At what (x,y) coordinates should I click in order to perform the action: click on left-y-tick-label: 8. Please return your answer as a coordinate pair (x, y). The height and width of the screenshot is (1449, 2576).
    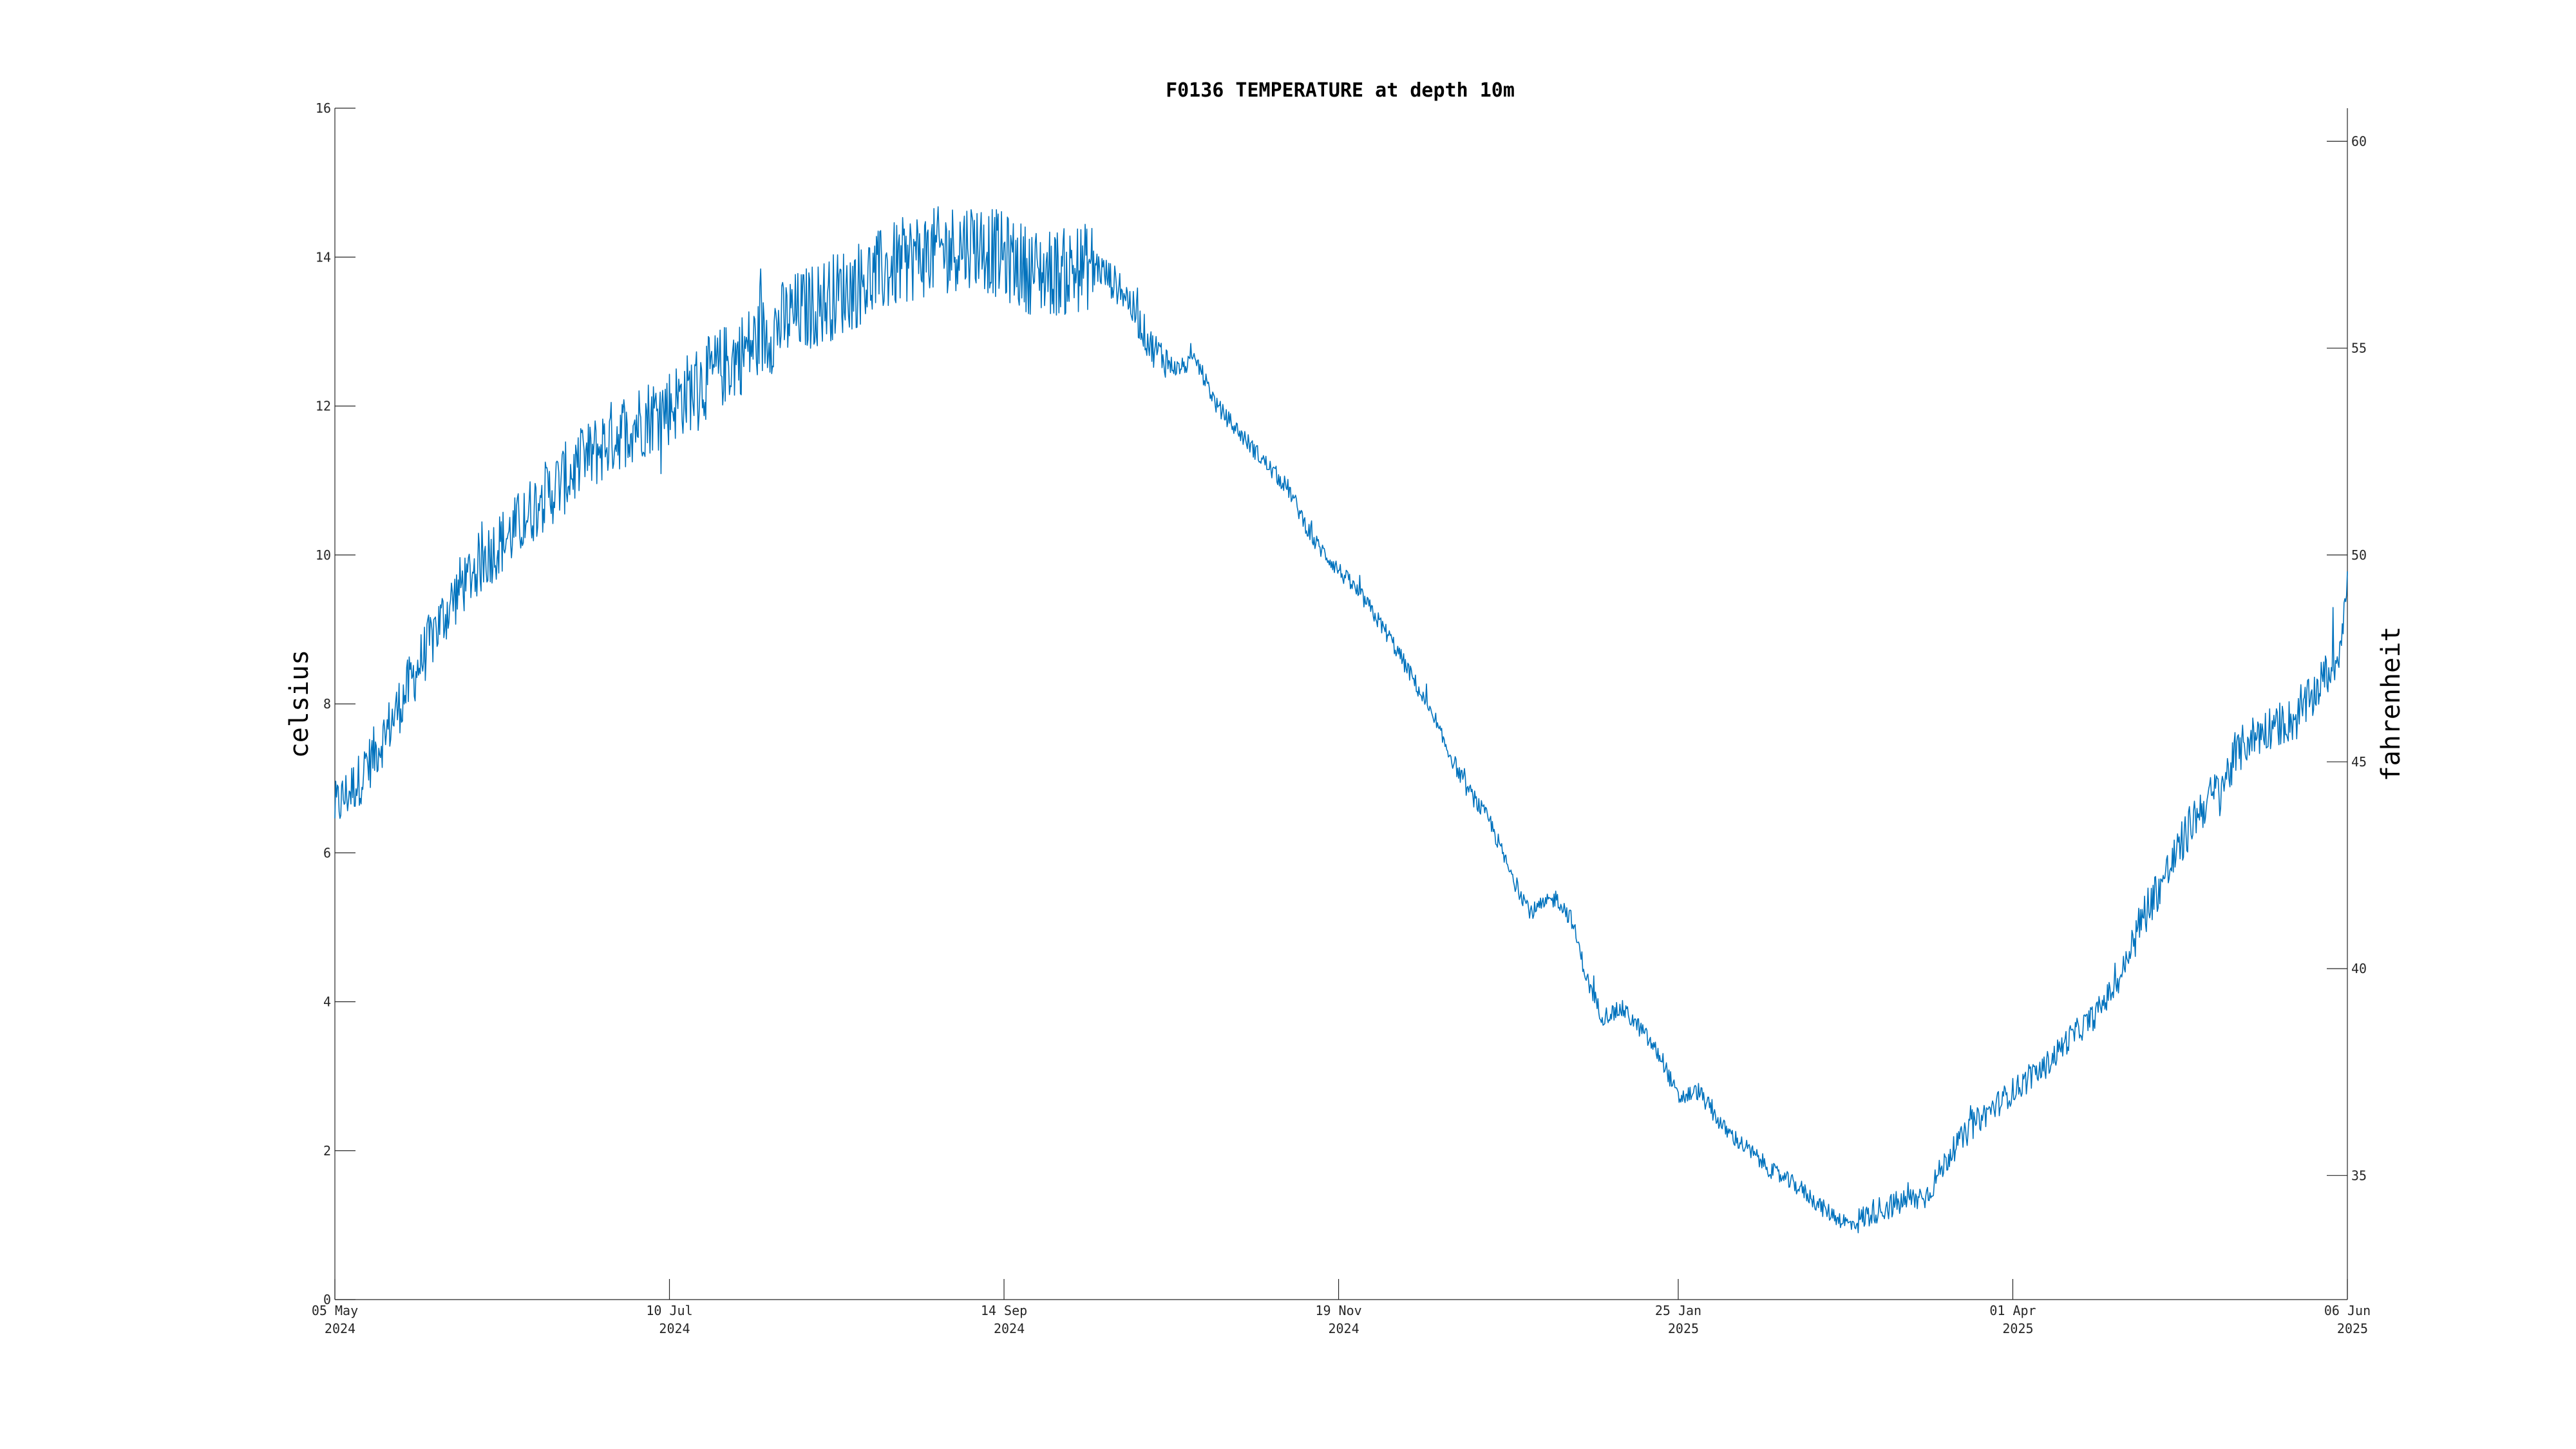
    Looking at the image, I should click on (327, 704).